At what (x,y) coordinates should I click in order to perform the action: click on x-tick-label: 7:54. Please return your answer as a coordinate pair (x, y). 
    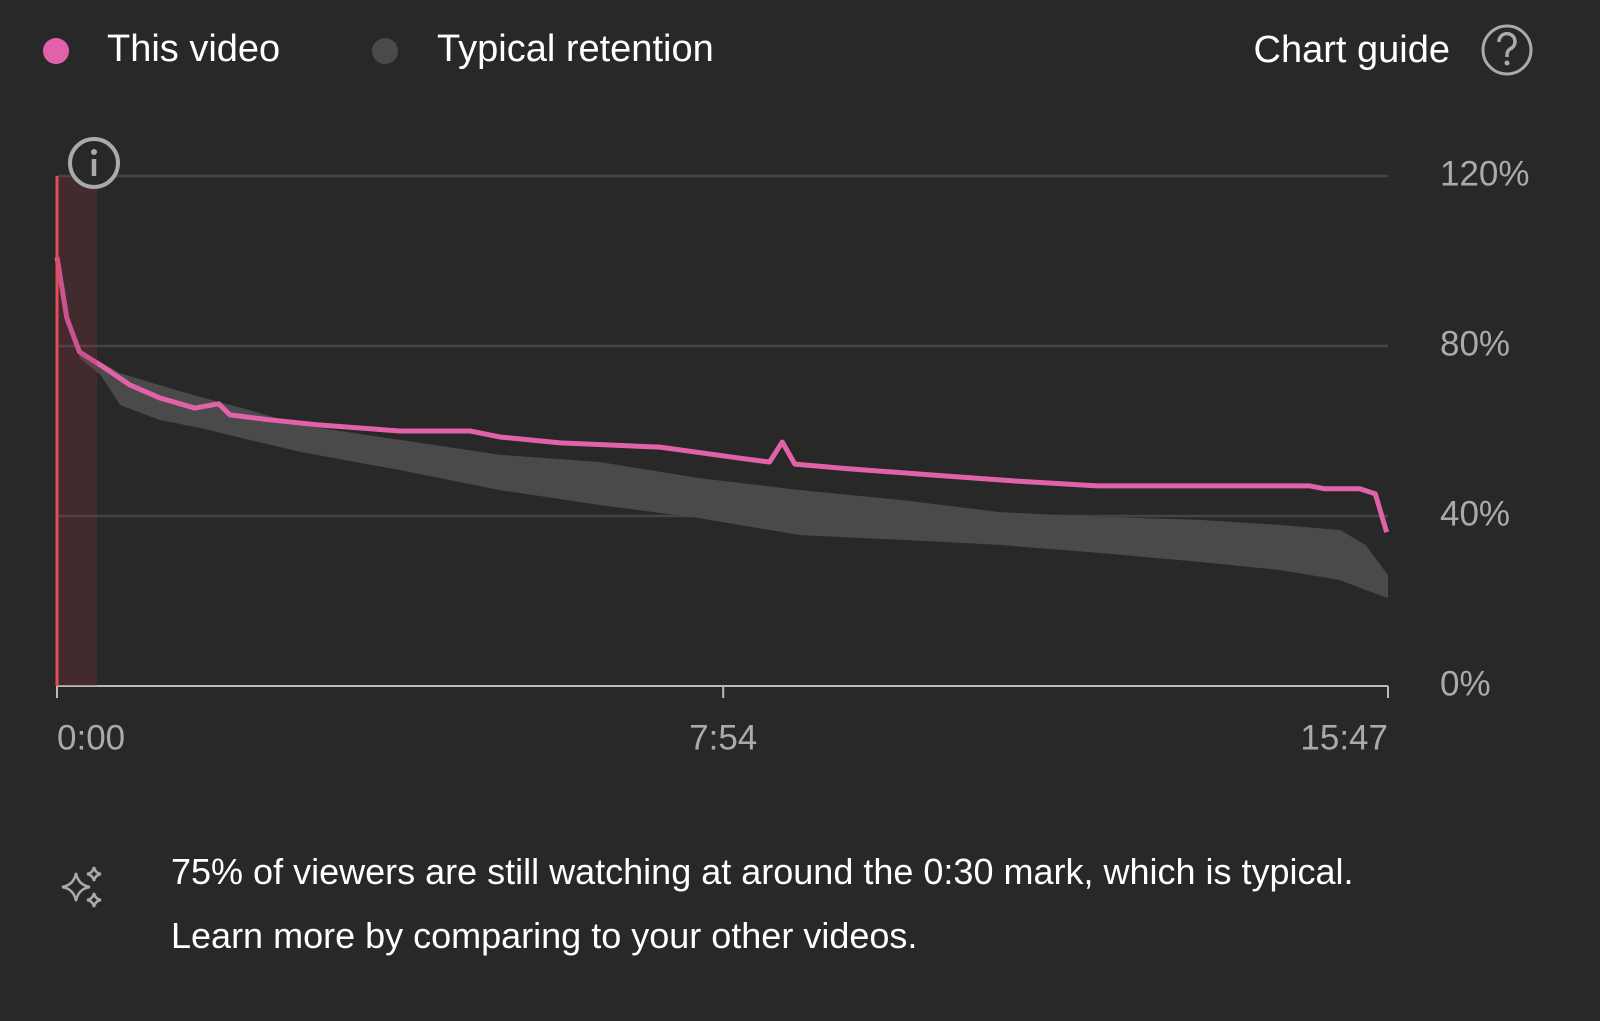
    Looking at the image, I should click on (723, 737).